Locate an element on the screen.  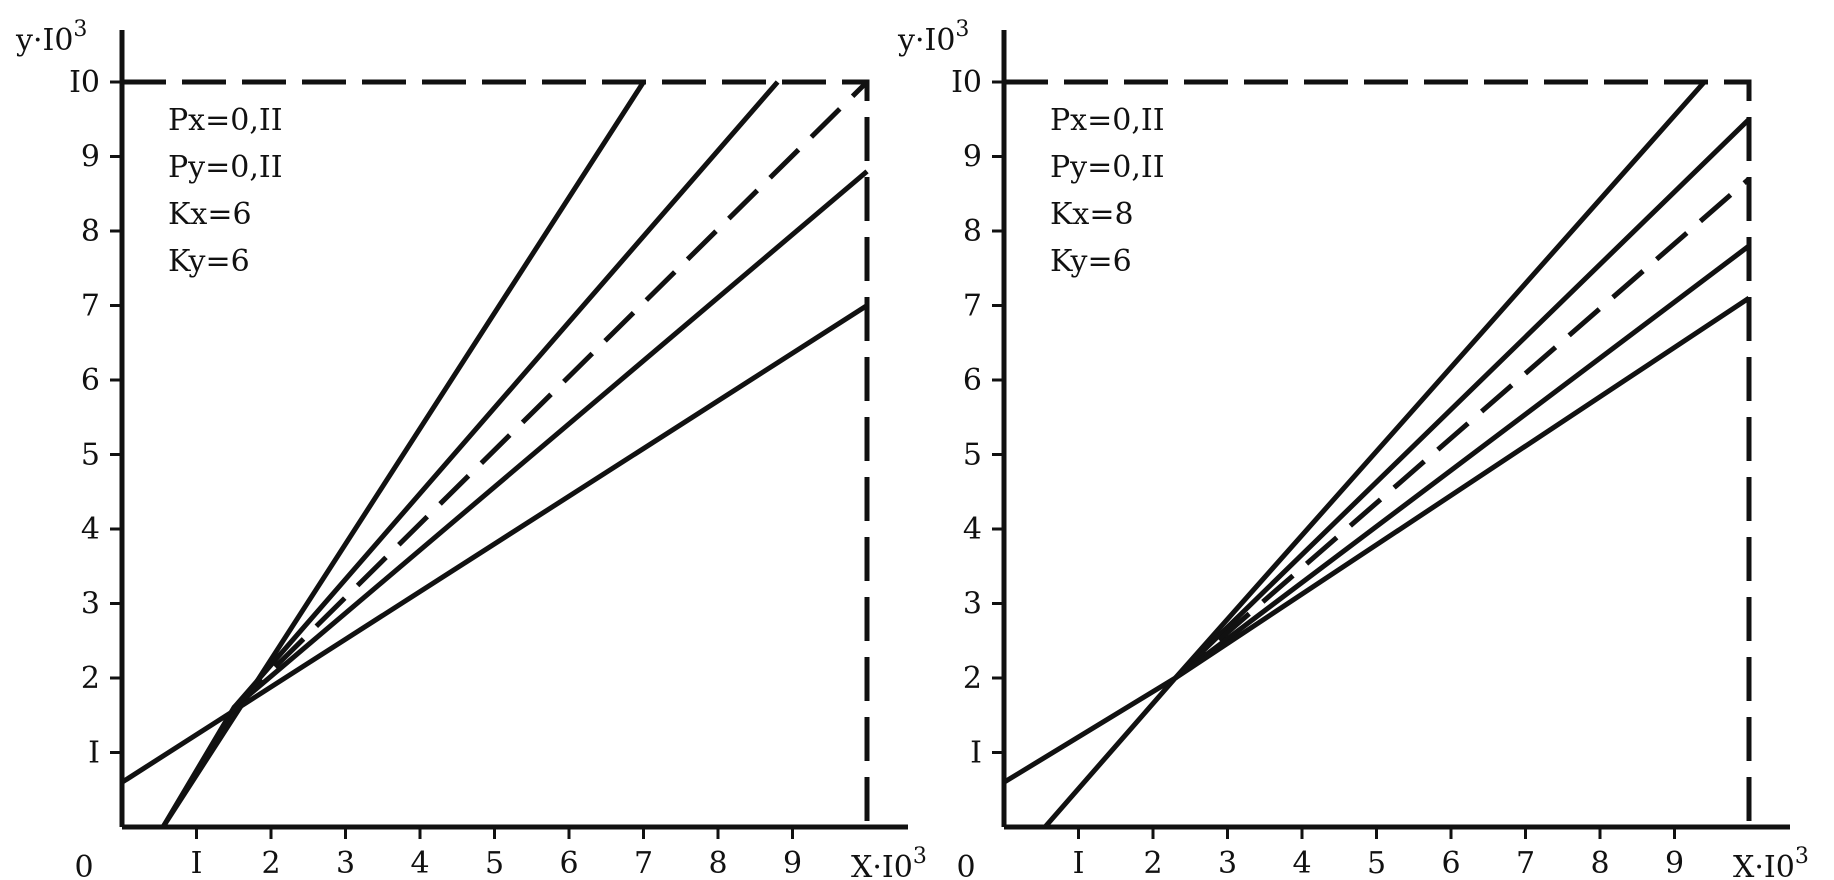
parameter-label: Kx=6 is located at coordinates (210, 214).